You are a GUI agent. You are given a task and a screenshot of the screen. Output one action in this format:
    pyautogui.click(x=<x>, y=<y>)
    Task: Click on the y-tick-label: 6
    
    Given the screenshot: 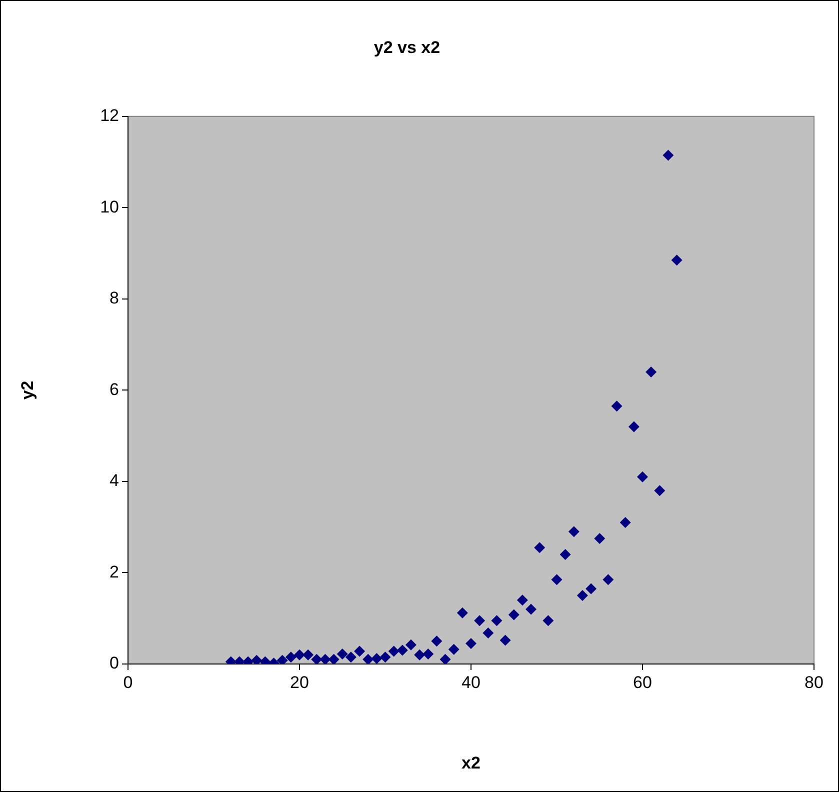 What is the action you would take?
    pyautogui.click(x=114, y=389)
    